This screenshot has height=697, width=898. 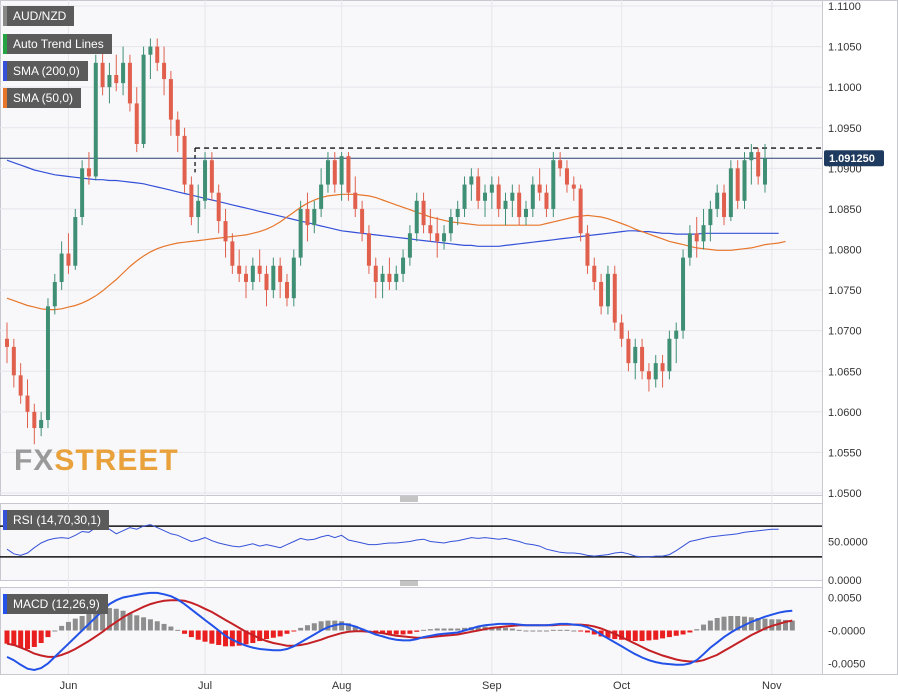 I want to click on macd-tick-label: -0.0050, so click(x=846, y=664).